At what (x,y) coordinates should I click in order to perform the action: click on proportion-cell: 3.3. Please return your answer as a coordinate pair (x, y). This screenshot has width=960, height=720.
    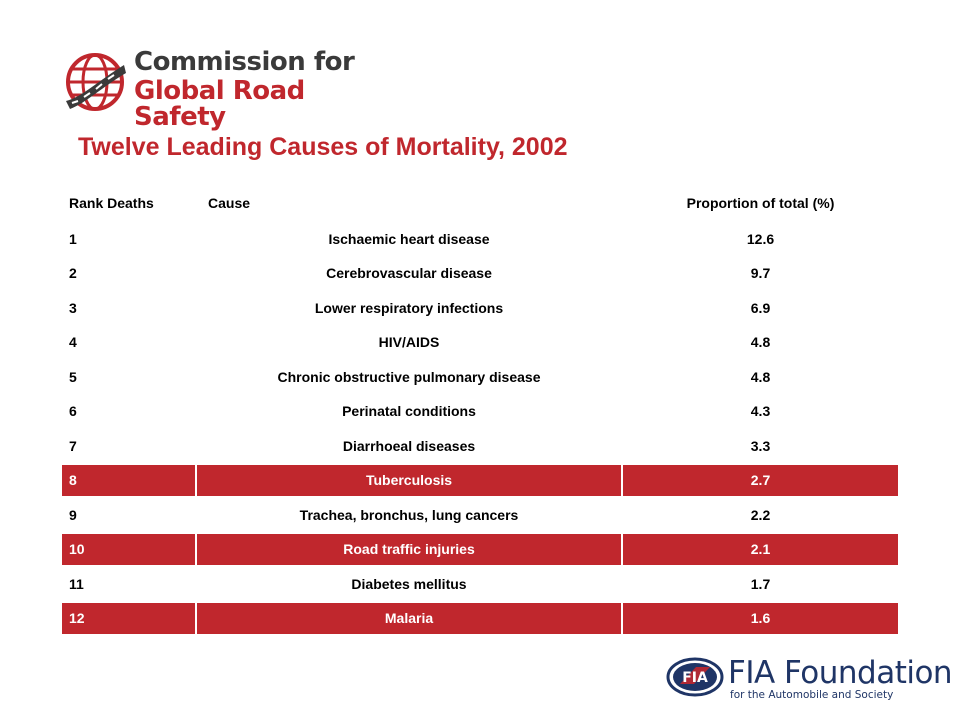
    Looking at the image, I should click on (760, 445).